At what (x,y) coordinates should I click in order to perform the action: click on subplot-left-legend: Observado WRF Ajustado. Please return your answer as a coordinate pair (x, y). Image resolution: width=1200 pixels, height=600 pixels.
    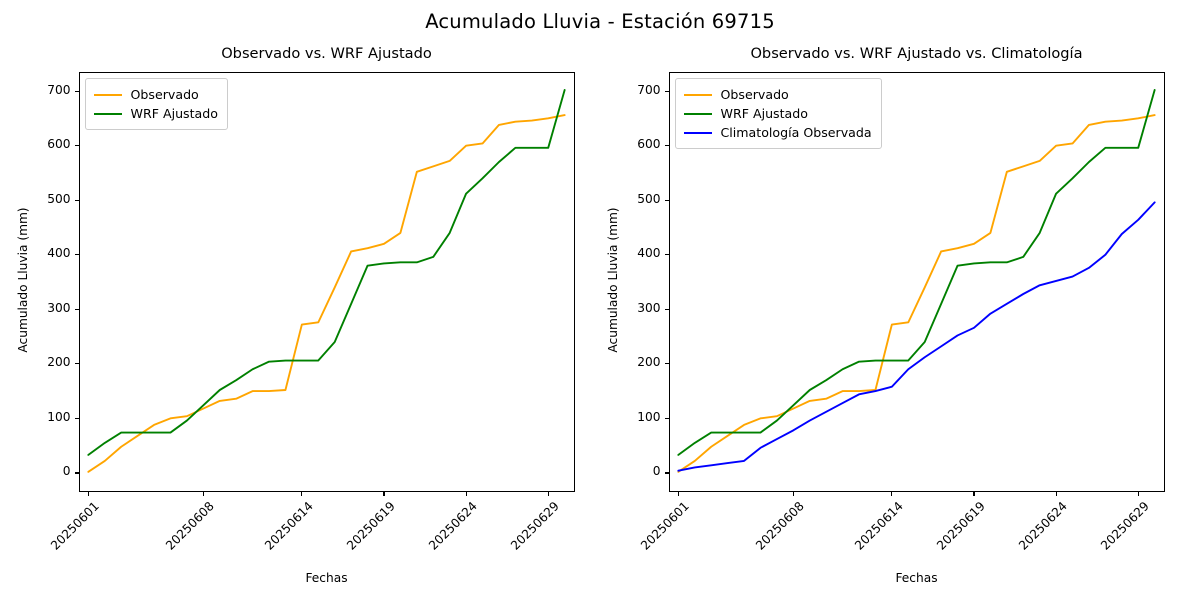
    Looking at the image, I should click on (156, 104).